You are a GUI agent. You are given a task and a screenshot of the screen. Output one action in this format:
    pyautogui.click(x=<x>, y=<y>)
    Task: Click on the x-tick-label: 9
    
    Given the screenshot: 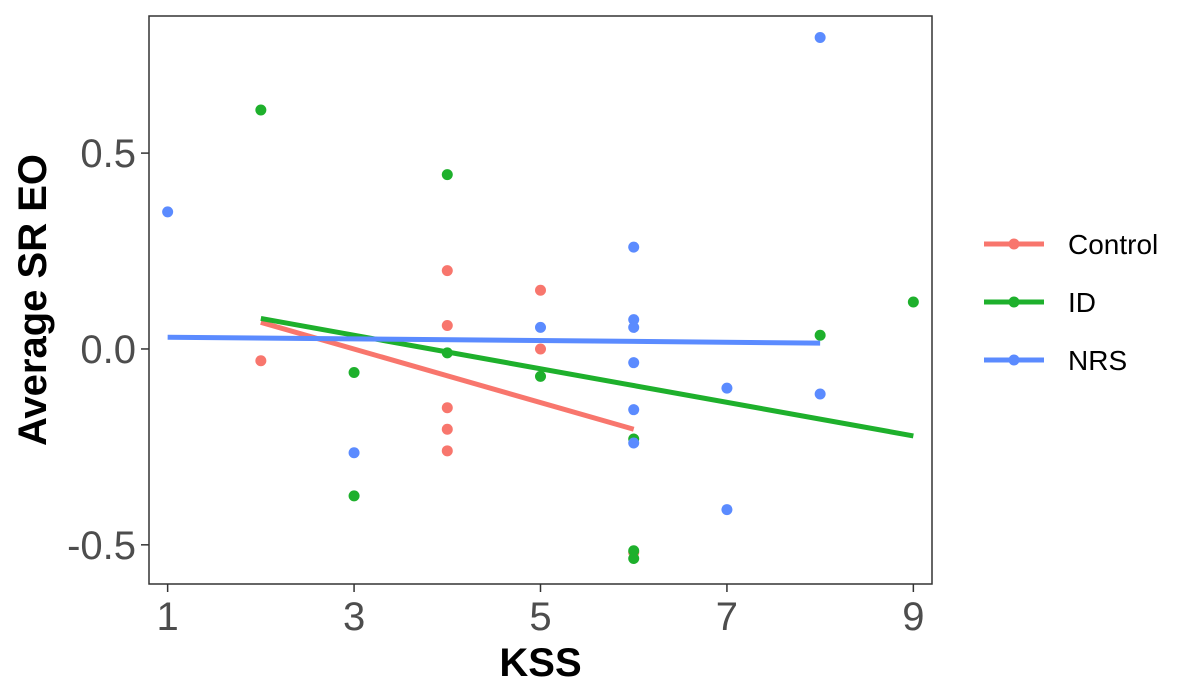 What is the action you would take?
    pyautogui.click(x=913, y=617)
    